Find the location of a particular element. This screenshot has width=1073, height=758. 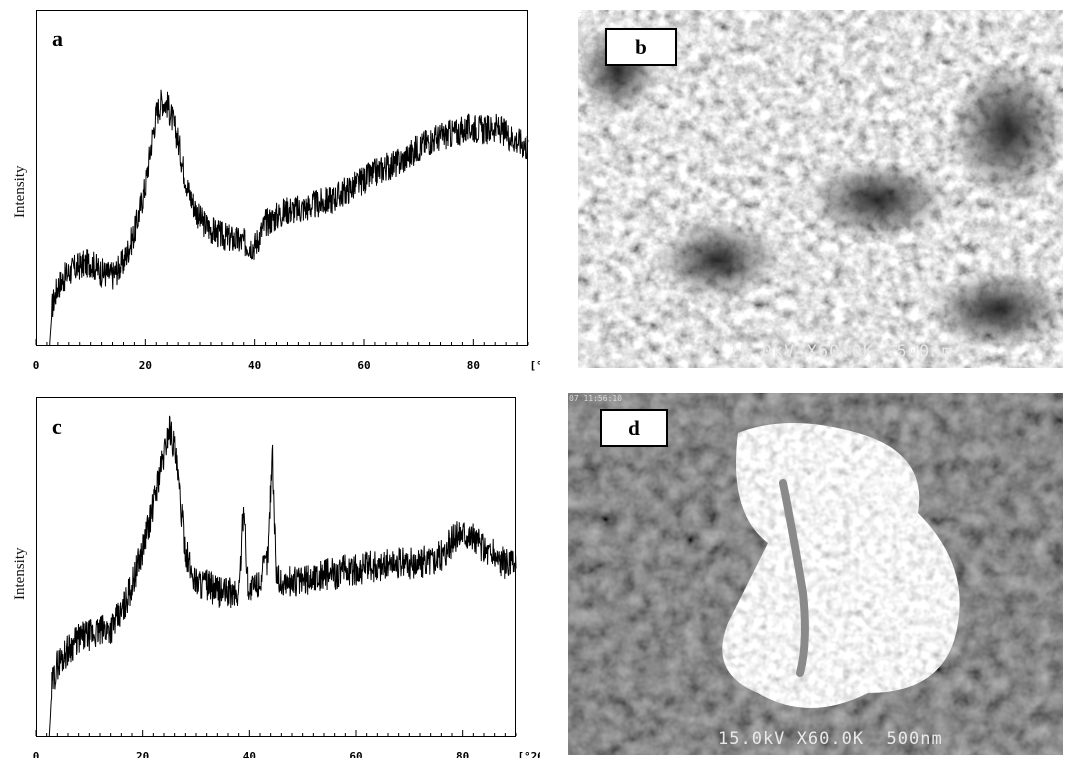

panel-label-b: b is located at coordinates (641, 47).